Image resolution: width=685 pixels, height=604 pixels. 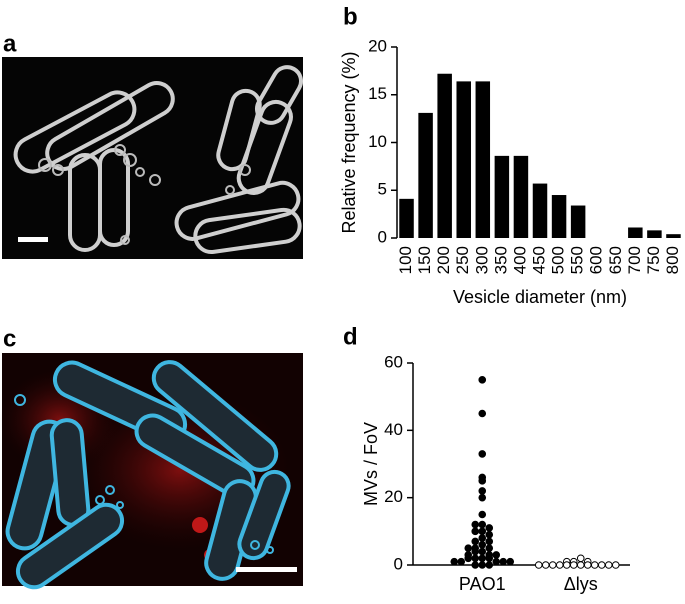 What do you see at coordinates (371, 464) in the screenshot?
I see `y-axis-label: MVs / FoV` at bounding box center [371, 464].